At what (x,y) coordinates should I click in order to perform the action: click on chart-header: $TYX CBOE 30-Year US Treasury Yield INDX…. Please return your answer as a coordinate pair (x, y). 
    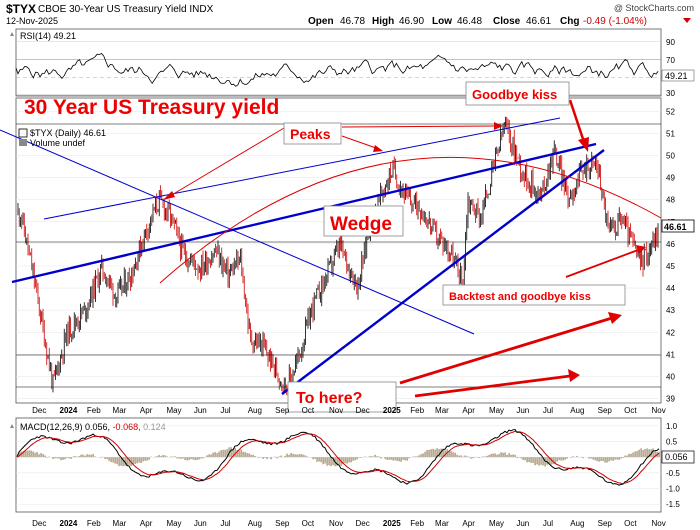
    Looking at the image, I should click on (350, 14).